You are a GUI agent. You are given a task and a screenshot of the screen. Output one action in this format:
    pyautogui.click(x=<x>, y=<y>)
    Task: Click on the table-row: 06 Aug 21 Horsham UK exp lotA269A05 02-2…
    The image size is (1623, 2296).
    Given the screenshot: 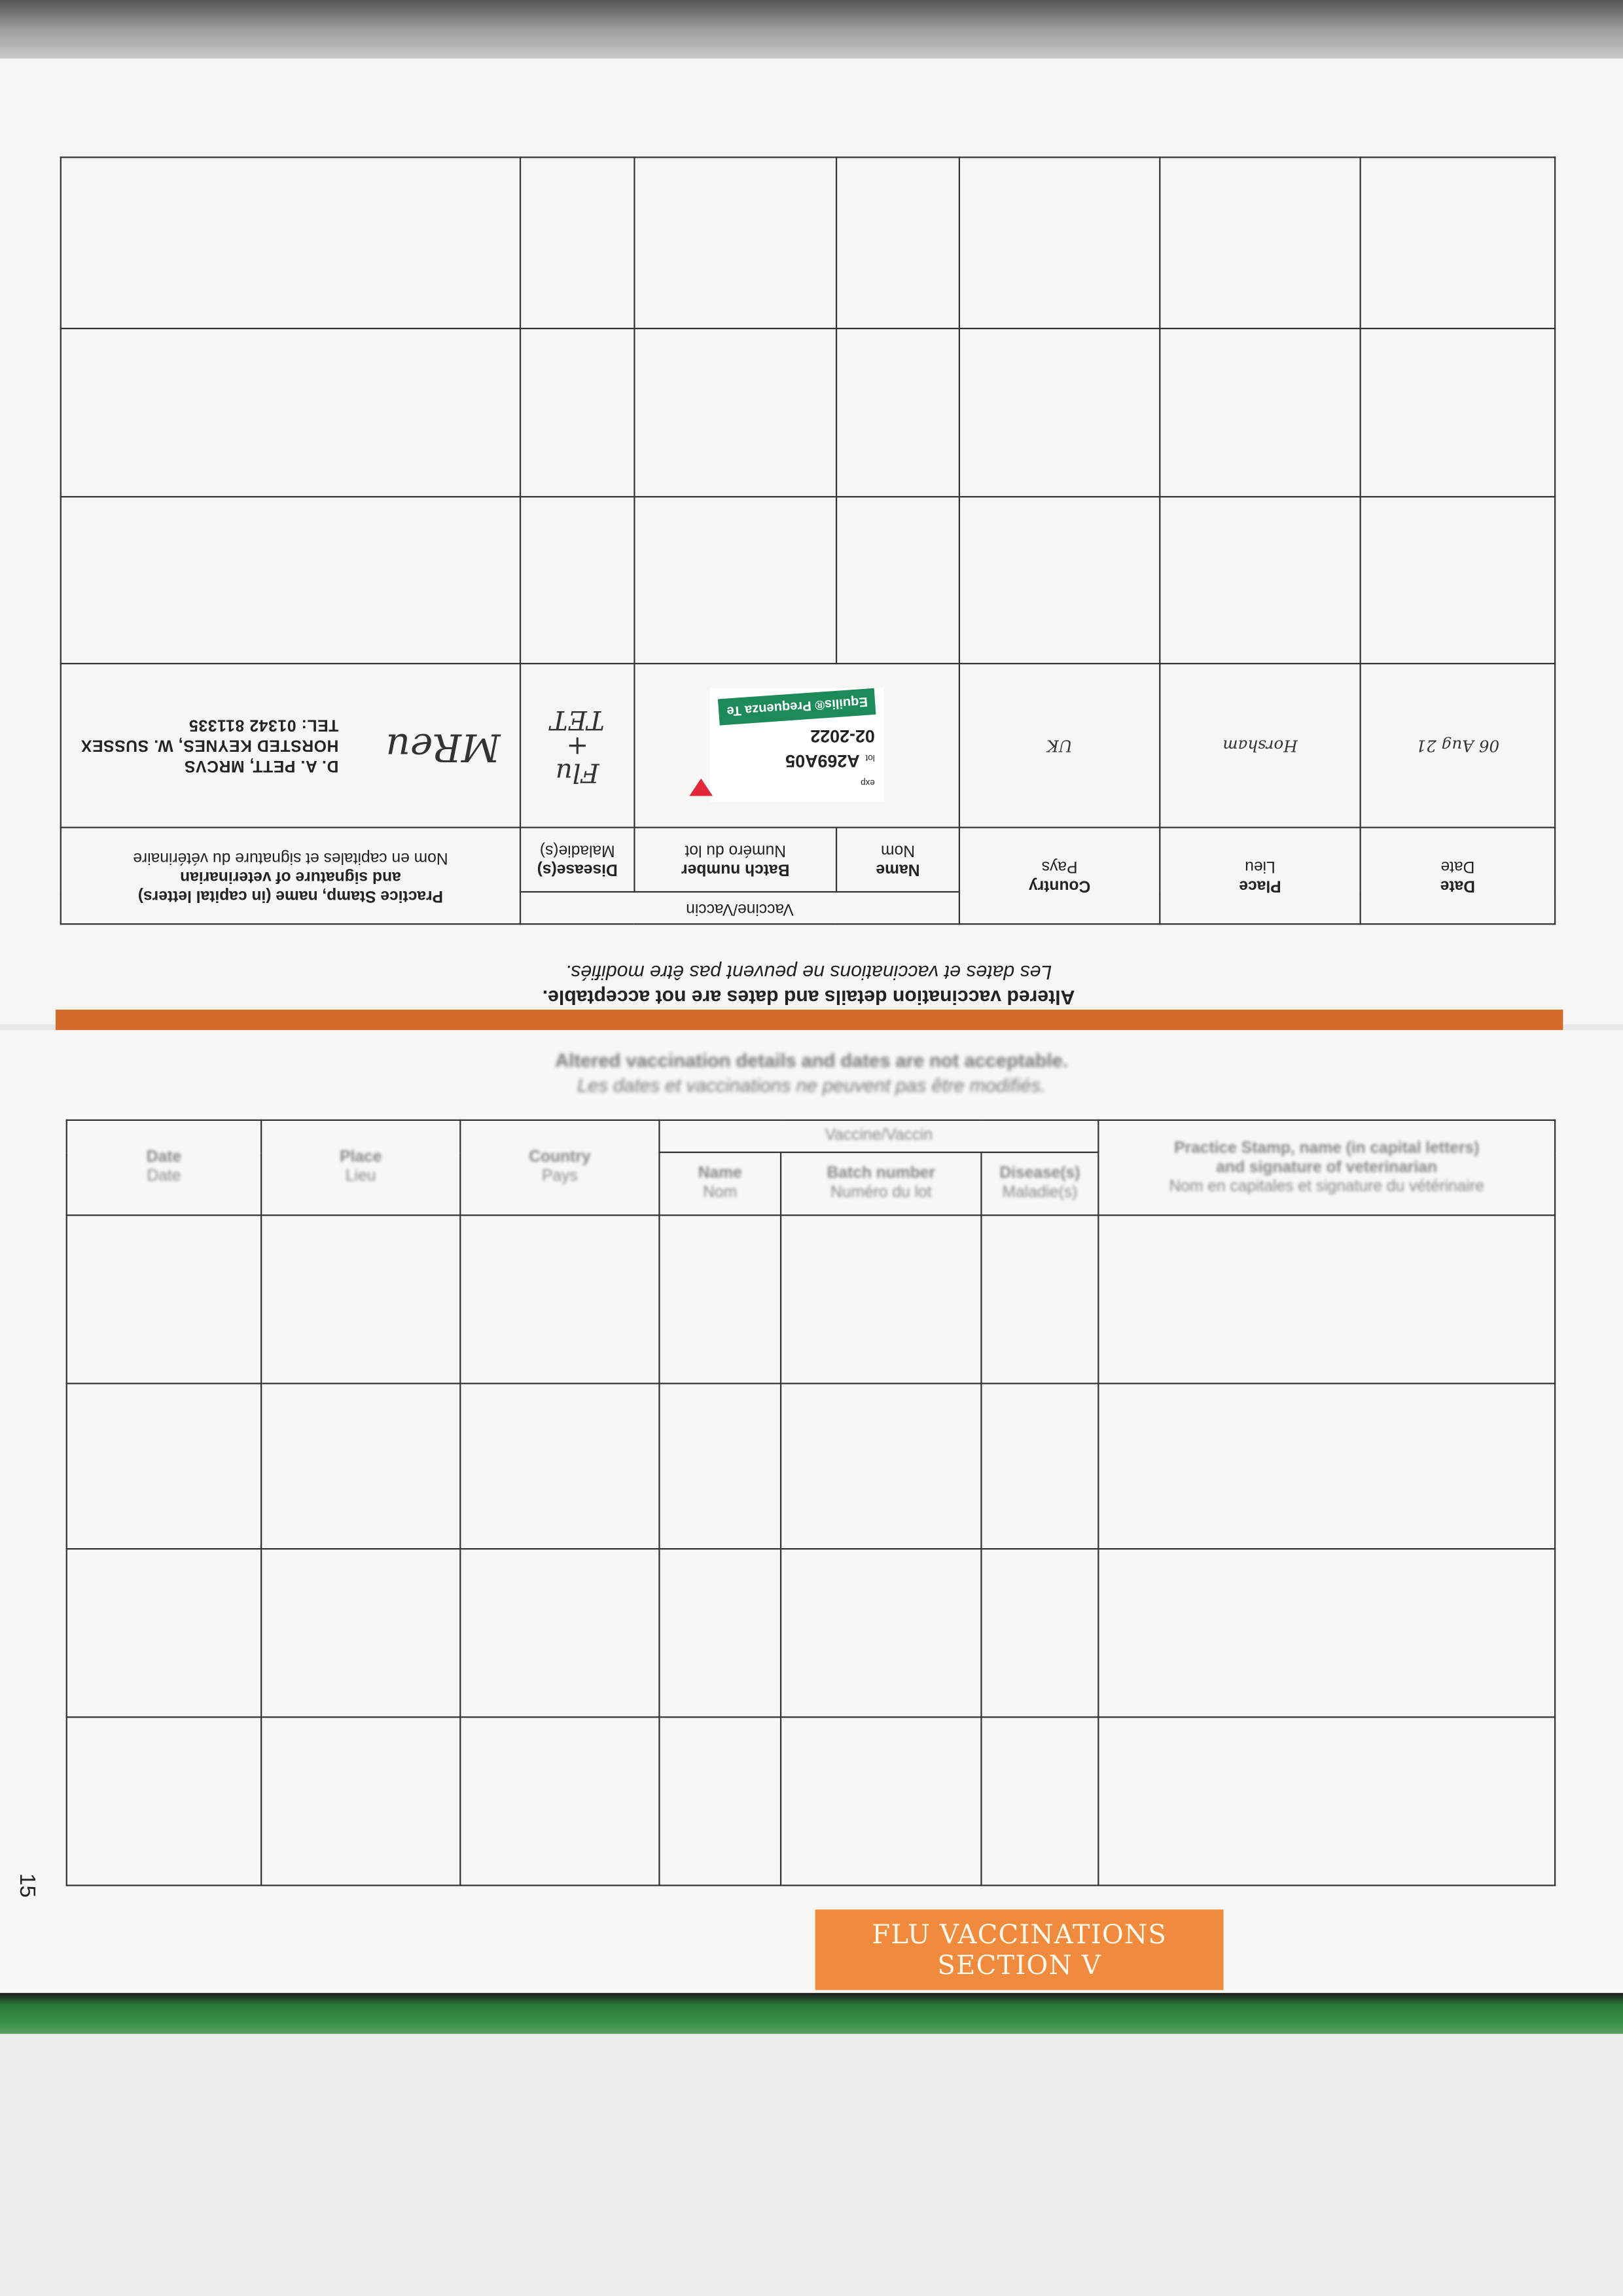 What is the action you would take?
    pyautogui.click(x=808, y=745)
    